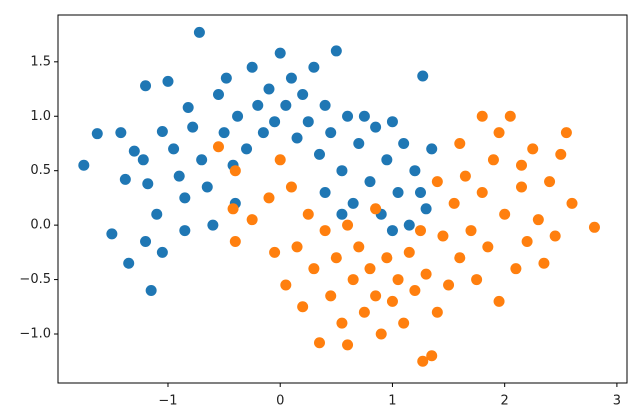  Describe the element at coordinates (617, 401) in the screenshot. I see `x-tick-label: 3` at that location.